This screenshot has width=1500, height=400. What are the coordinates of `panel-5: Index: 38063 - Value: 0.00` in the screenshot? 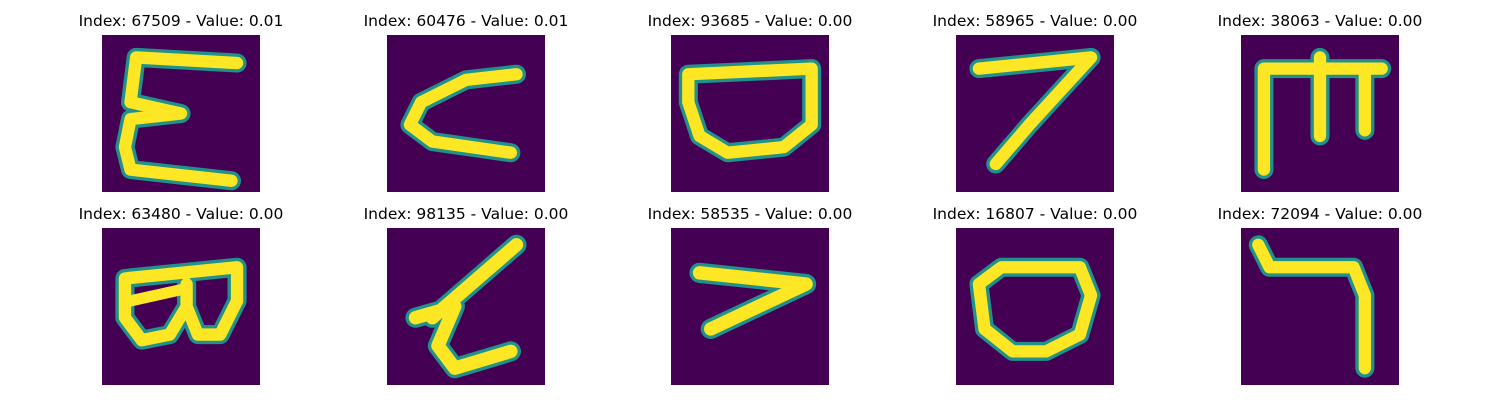 It's located at (1320, 96).